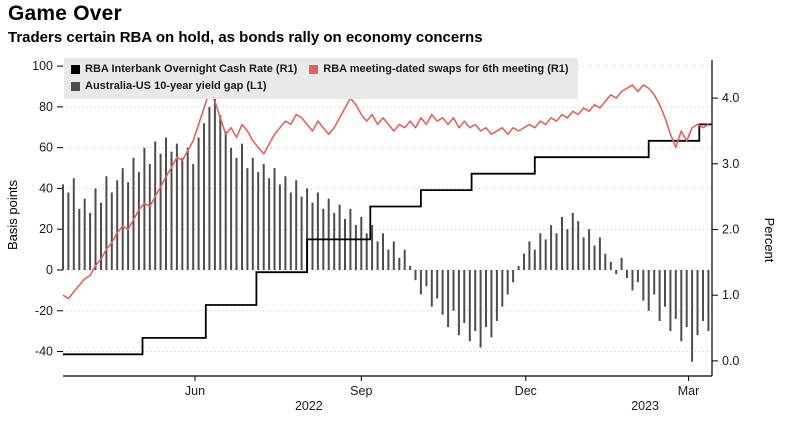  Describe the element at coordinates (309, 406) in the screenshot. I see `svg-text: 2022` at that location.